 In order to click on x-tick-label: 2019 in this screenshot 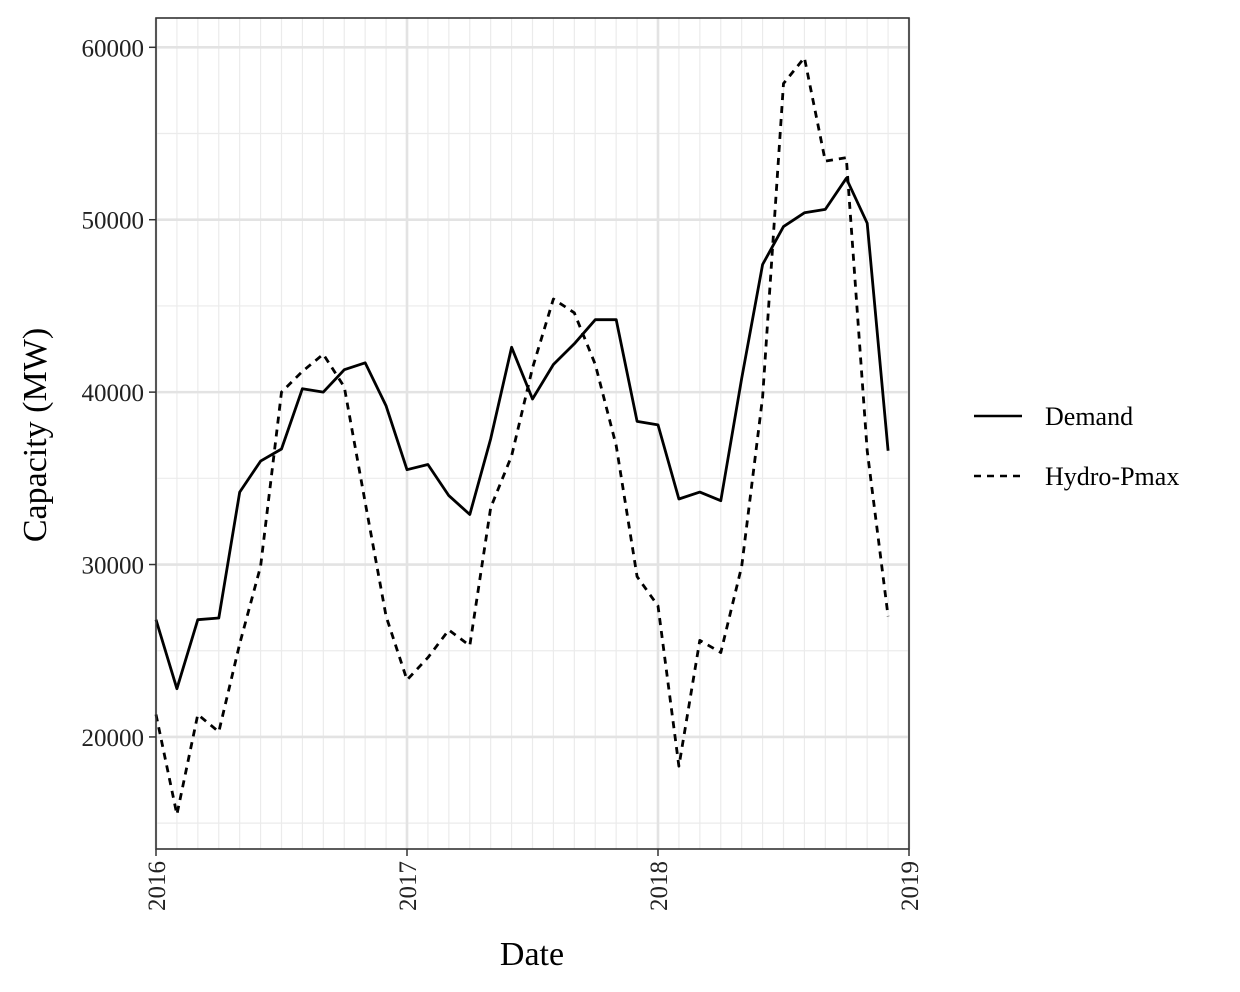, I will do `click(910, 886)`.